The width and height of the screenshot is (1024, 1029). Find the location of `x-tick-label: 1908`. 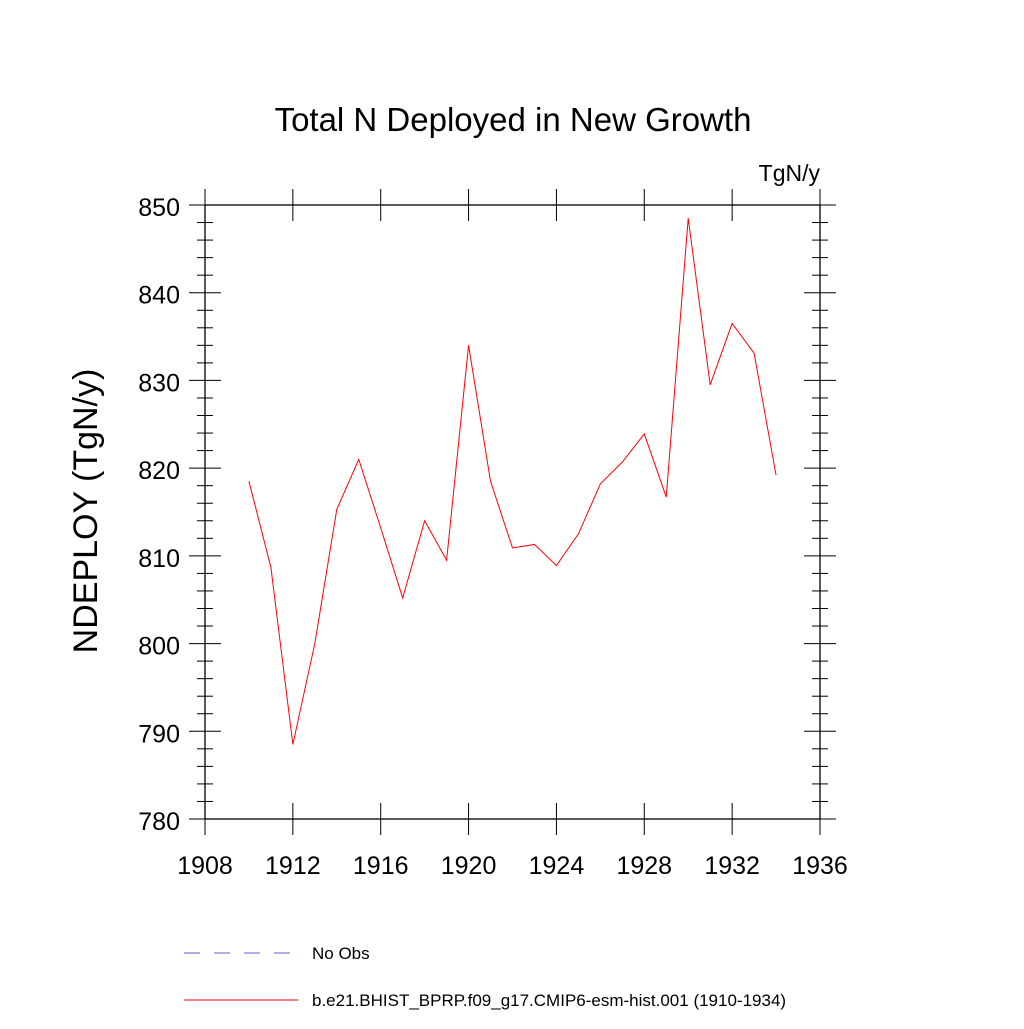

x-tick-label: 1908 is located at coordinates (205, 866).